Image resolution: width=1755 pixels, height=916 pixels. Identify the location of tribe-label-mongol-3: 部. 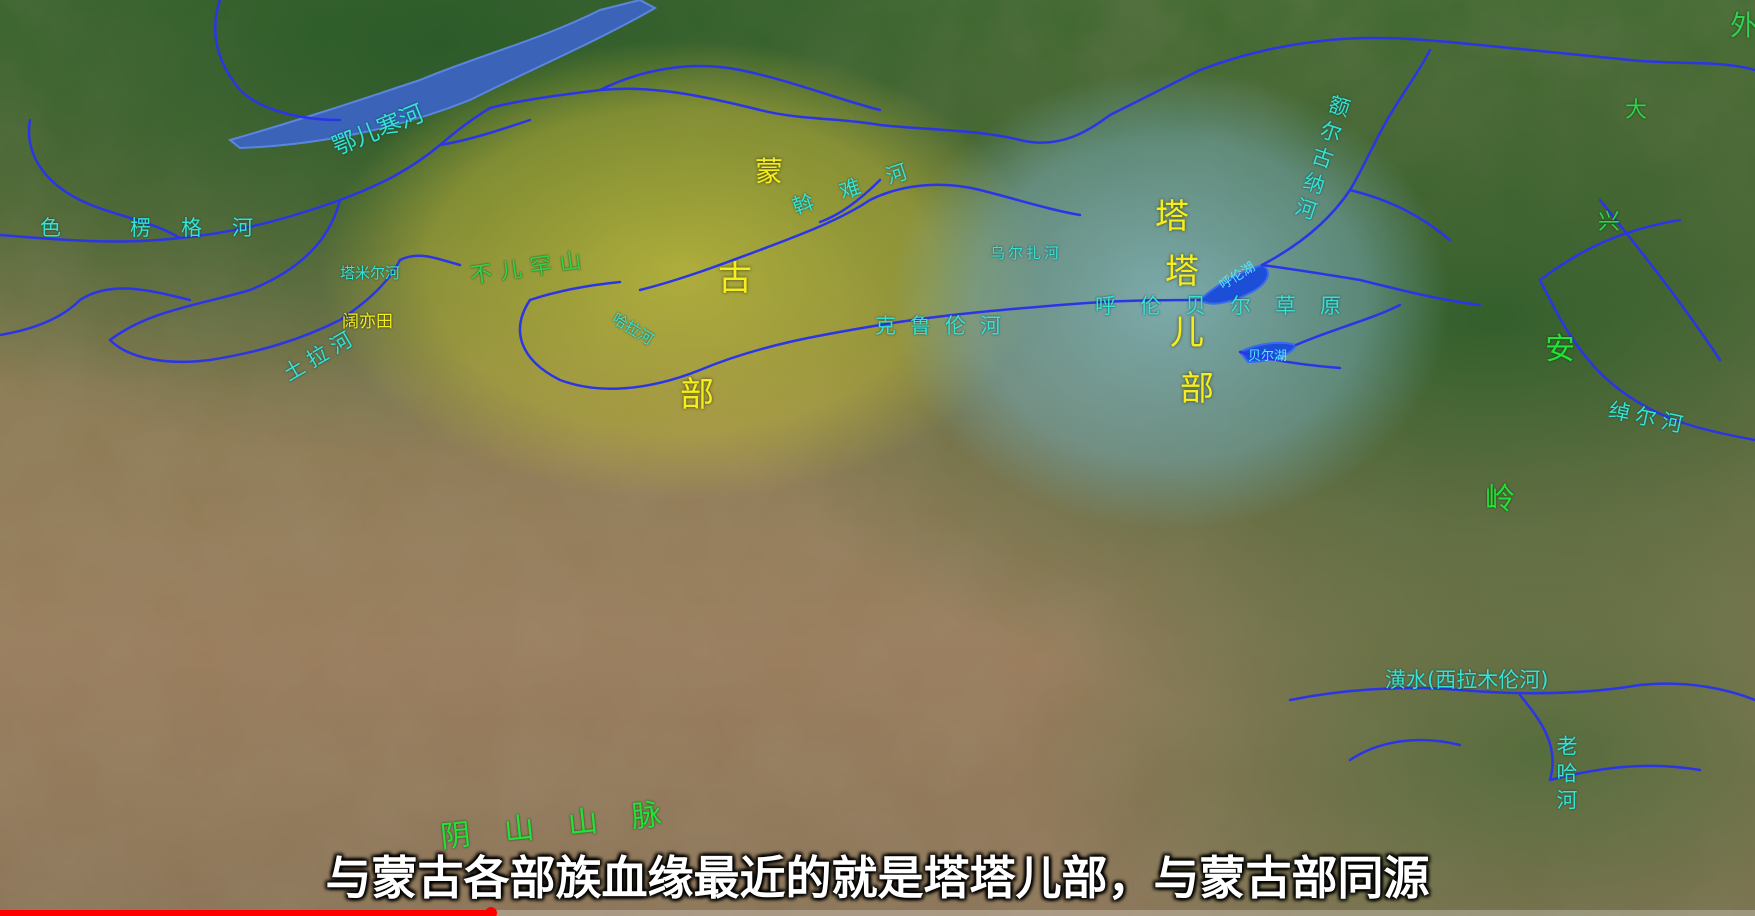
(697, 395).